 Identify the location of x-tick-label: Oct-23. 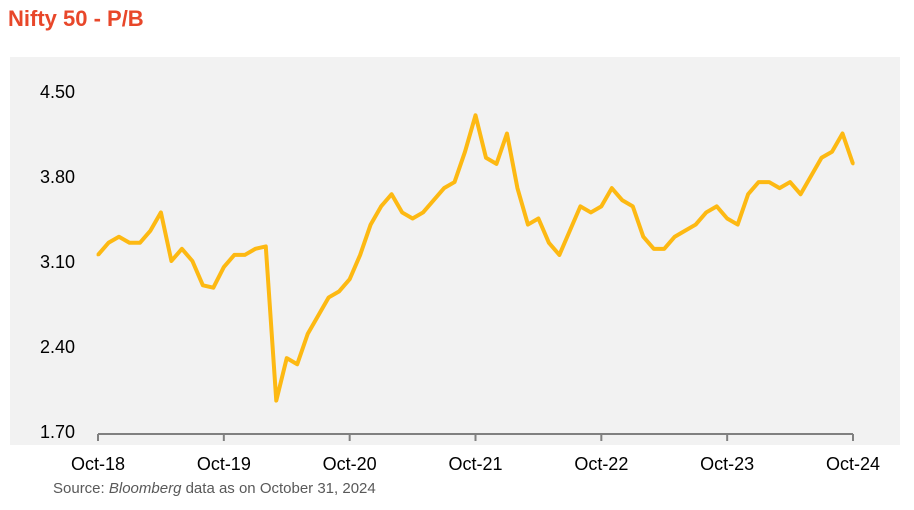
(727, 464).